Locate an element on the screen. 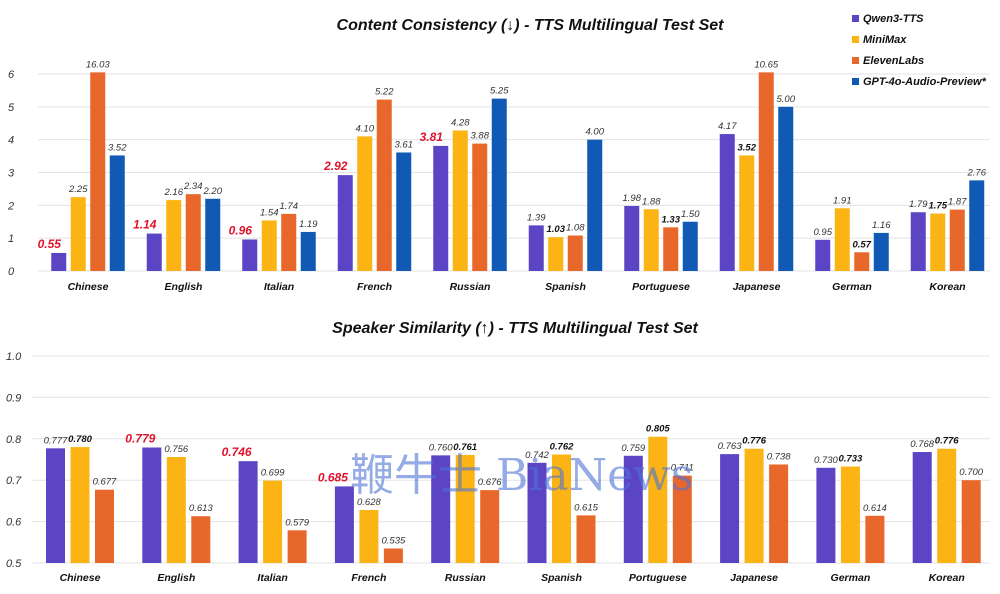 This screenshot has height=594, width=1000. data-label: 0.677 is located at coordinates (105, 482).